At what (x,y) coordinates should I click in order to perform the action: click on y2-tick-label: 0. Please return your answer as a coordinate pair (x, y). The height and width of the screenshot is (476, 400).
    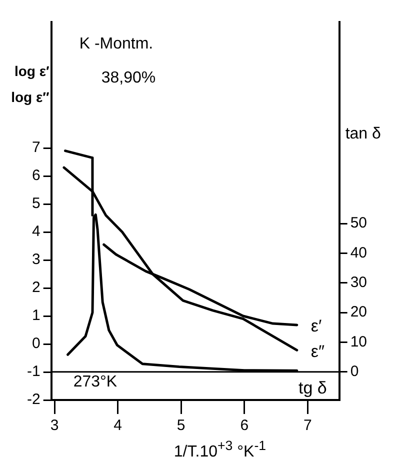
    Looking at the image, I should click on (354, 371).